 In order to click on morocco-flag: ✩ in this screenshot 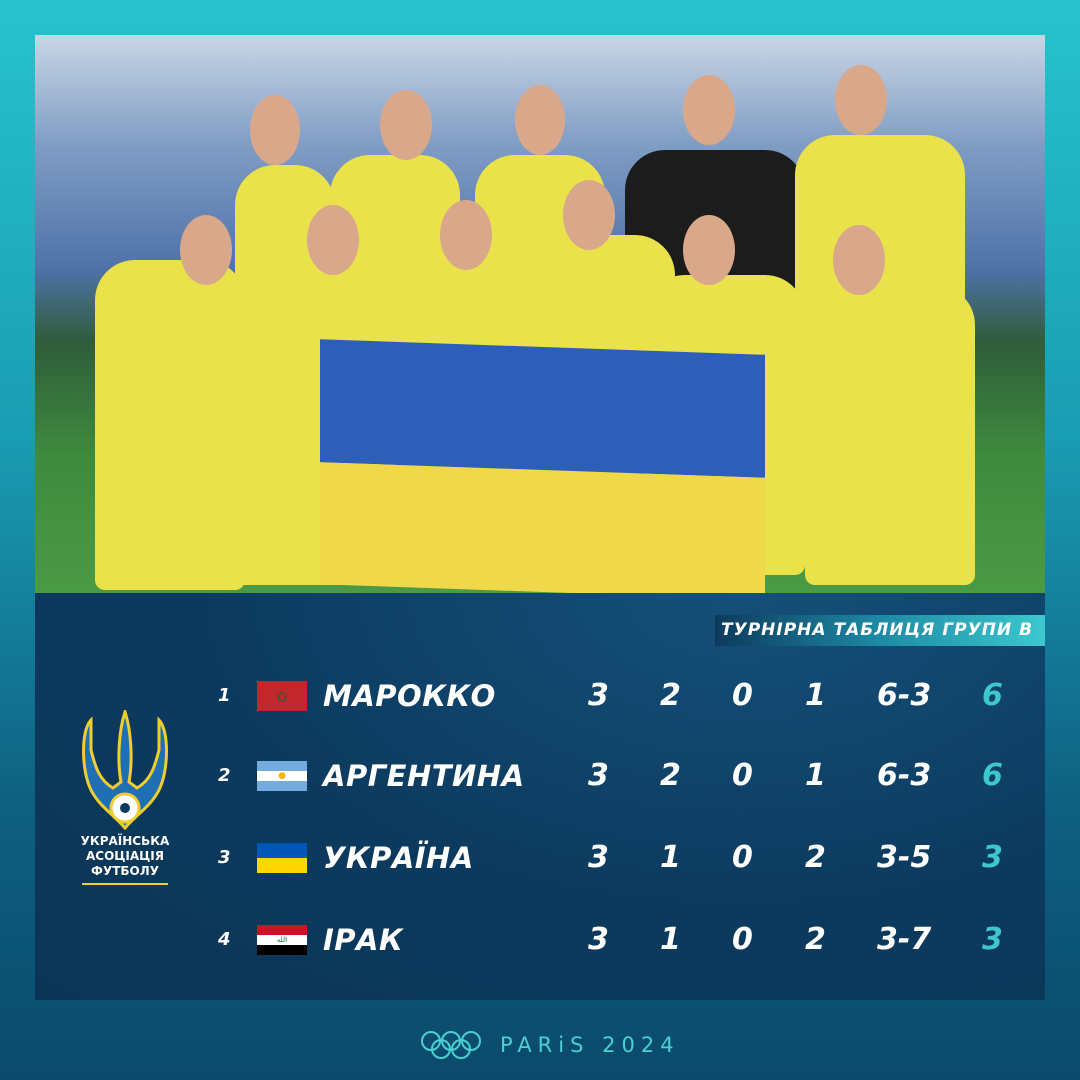, I will do `click(282, 696)`.